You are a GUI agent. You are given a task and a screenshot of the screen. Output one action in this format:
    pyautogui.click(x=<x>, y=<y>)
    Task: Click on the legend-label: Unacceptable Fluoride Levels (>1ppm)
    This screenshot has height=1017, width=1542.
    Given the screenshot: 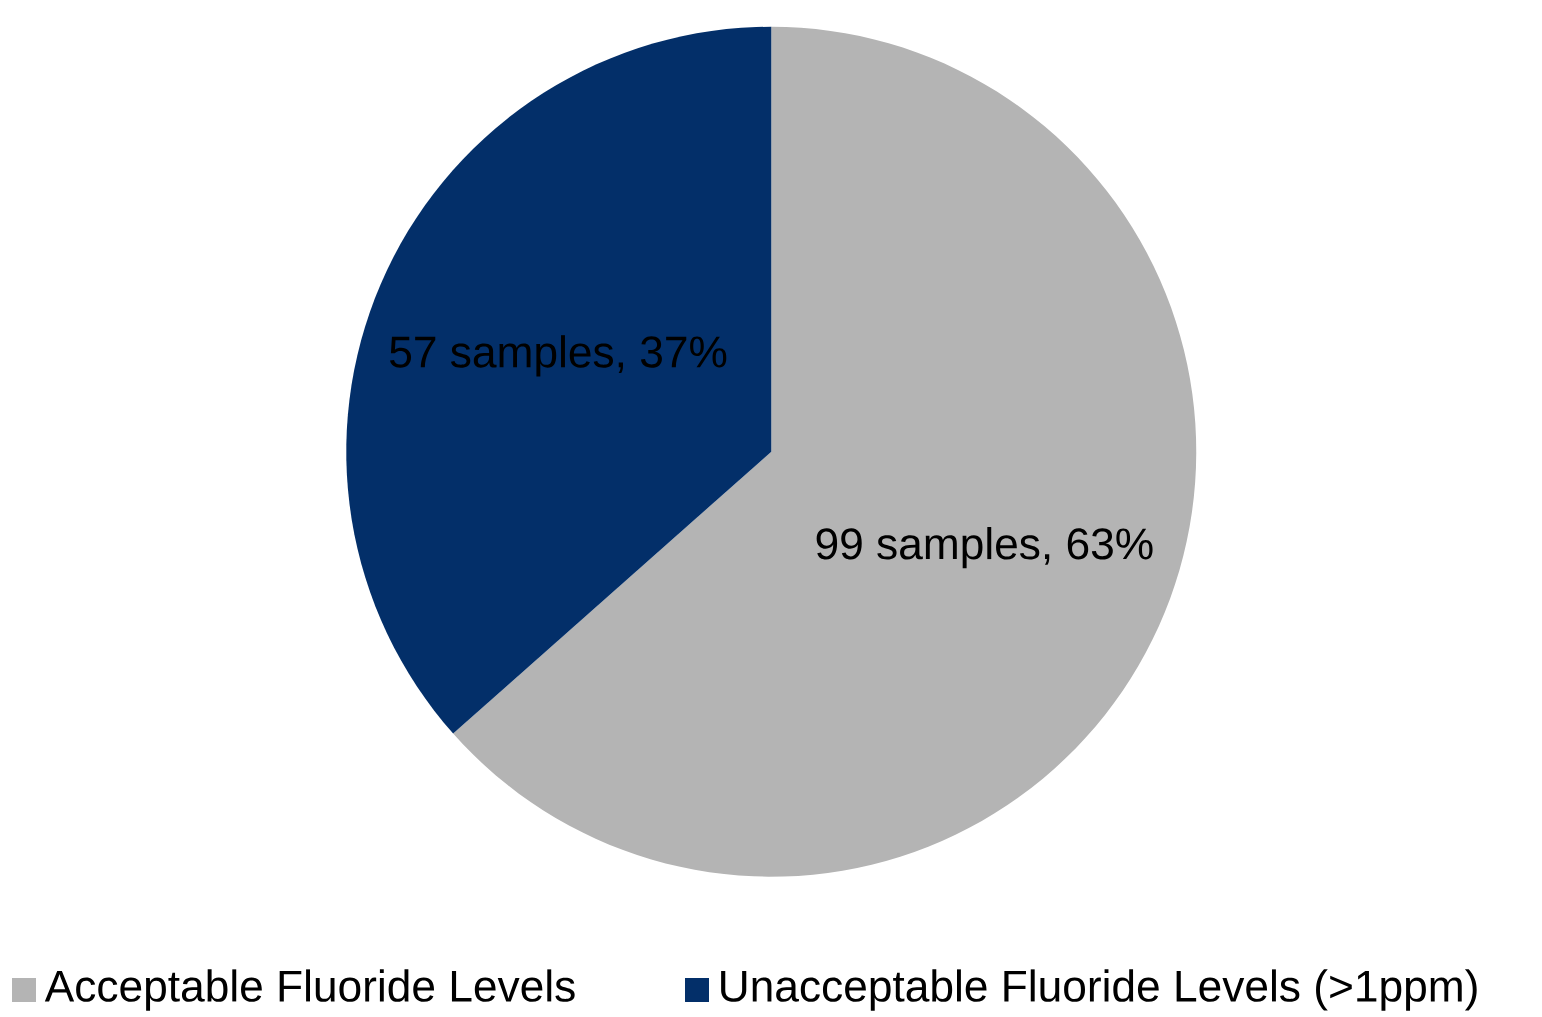 What is the action you would take?
    pyautogui.click(x=1099, y=990)
    